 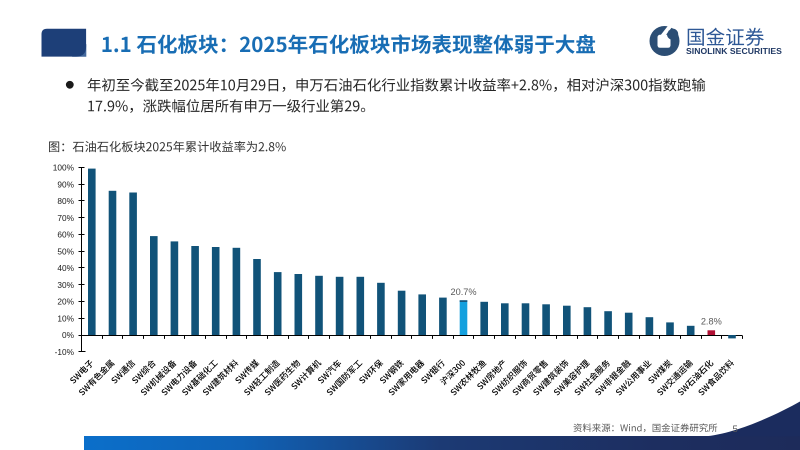 What do you see at coordinates (65, 218) in the screenshot?
I see `svg-text: 70%` at bounding box center [65, 218].